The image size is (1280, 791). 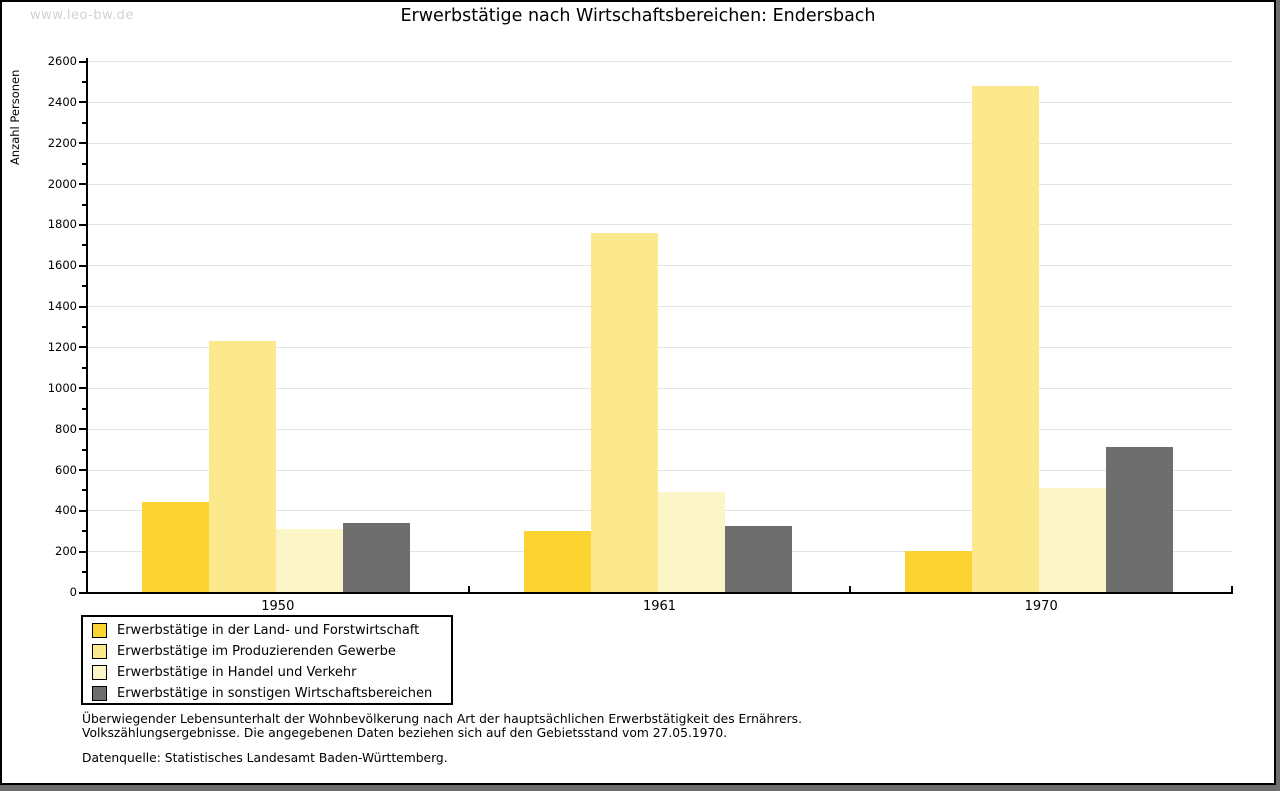 I want to click on bar-1970-series4, so click(x=1140, y=519).